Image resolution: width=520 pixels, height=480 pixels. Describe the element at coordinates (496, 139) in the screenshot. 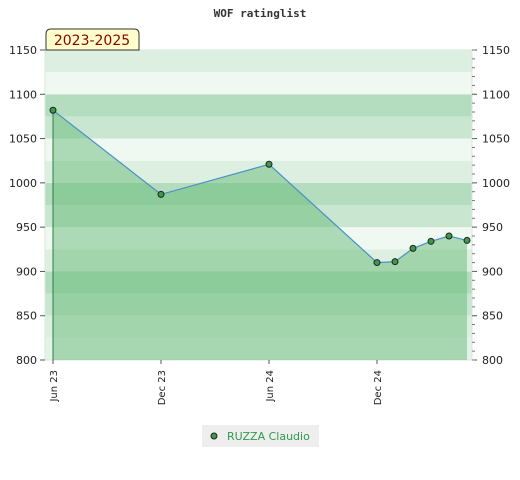

I see `y-tick-right: 1050` at that location.